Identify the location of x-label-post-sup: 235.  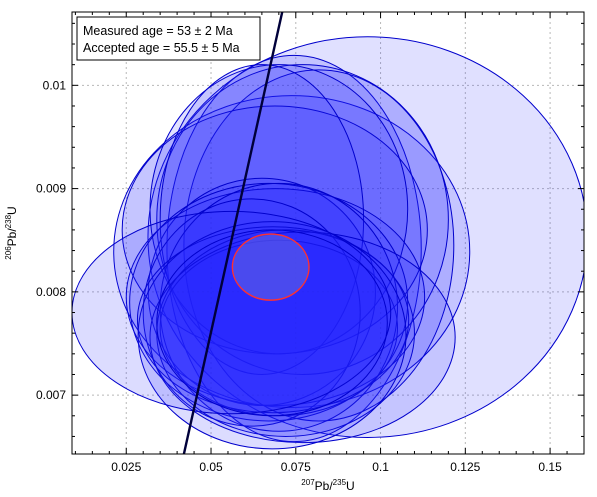
(340, 482).